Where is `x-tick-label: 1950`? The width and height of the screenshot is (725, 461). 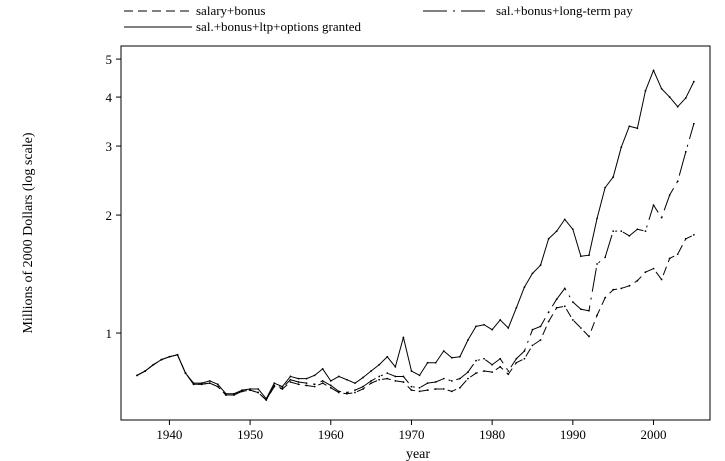 x-tick-label: 1950 is located at coordinates (250, 434).